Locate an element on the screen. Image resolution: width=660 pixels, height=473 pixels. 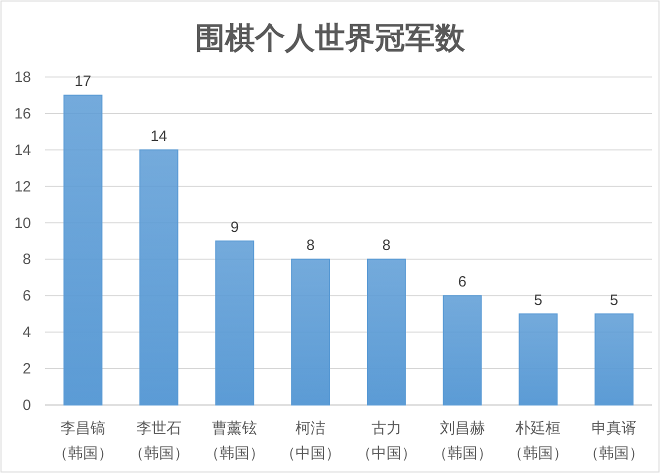
y-tick-label: 6 is located at coordinates (26, 296).